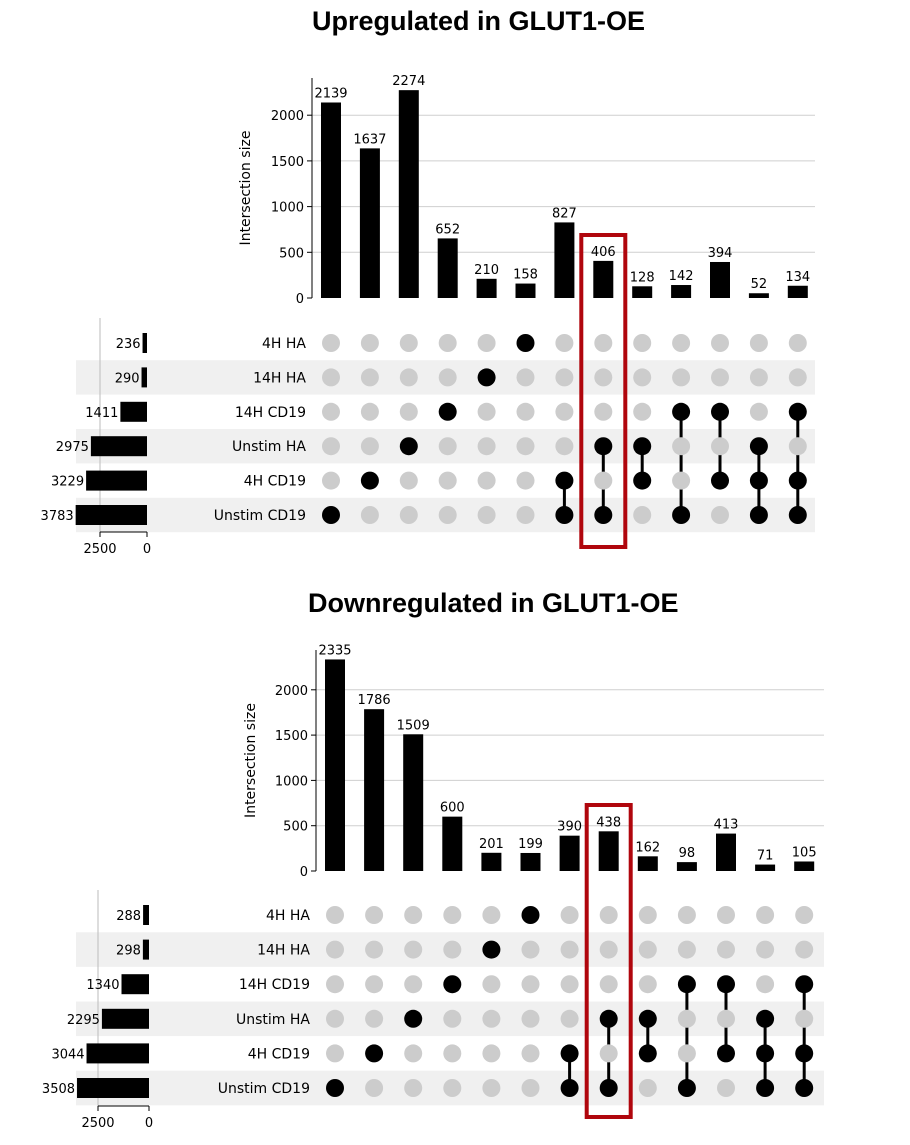 This screenshot has height=1145, width=910. Describe the element at coordinates (99, 549) in the screenshot. I see `set-size-tick-label-2500: 2500` at that location.